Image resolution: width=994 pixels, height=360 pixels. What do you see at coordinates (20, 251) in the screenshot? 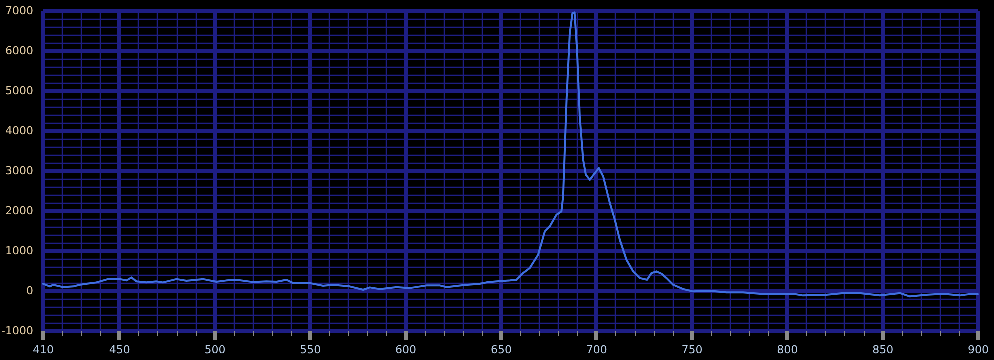
I see `y-tick-label: 1000` at bounding box center [20, 251].